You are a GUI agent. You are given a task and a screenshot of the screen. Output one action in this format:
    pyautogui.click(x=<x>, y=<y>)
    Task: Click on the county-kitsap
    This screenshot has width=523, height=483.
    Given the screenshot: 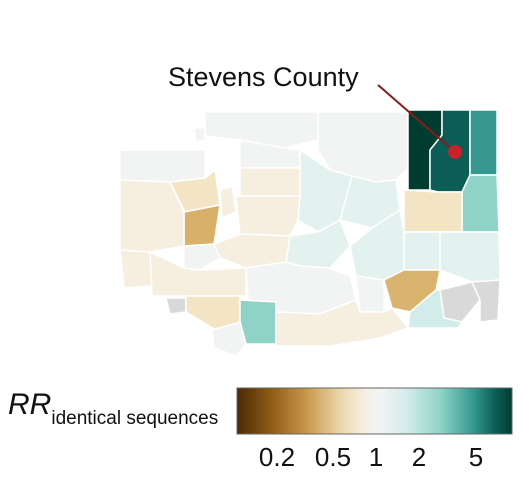 What is the action you would take?
    pyautogui.click(x=228, y=202)
    